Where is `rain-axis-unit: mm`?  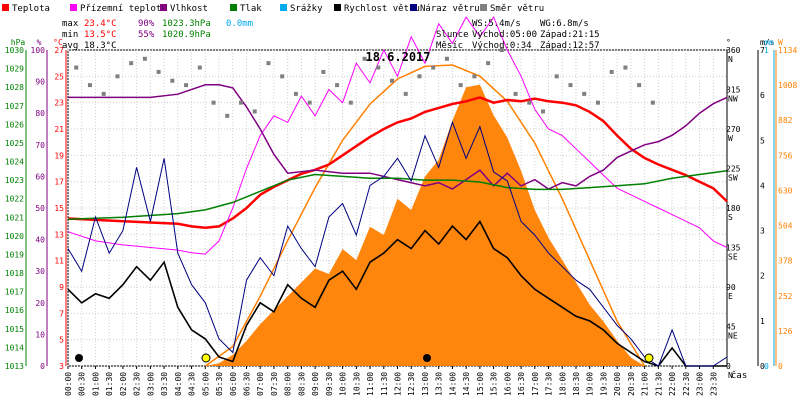 rain-axis-unit: mm is located at coordinates (769, 42).